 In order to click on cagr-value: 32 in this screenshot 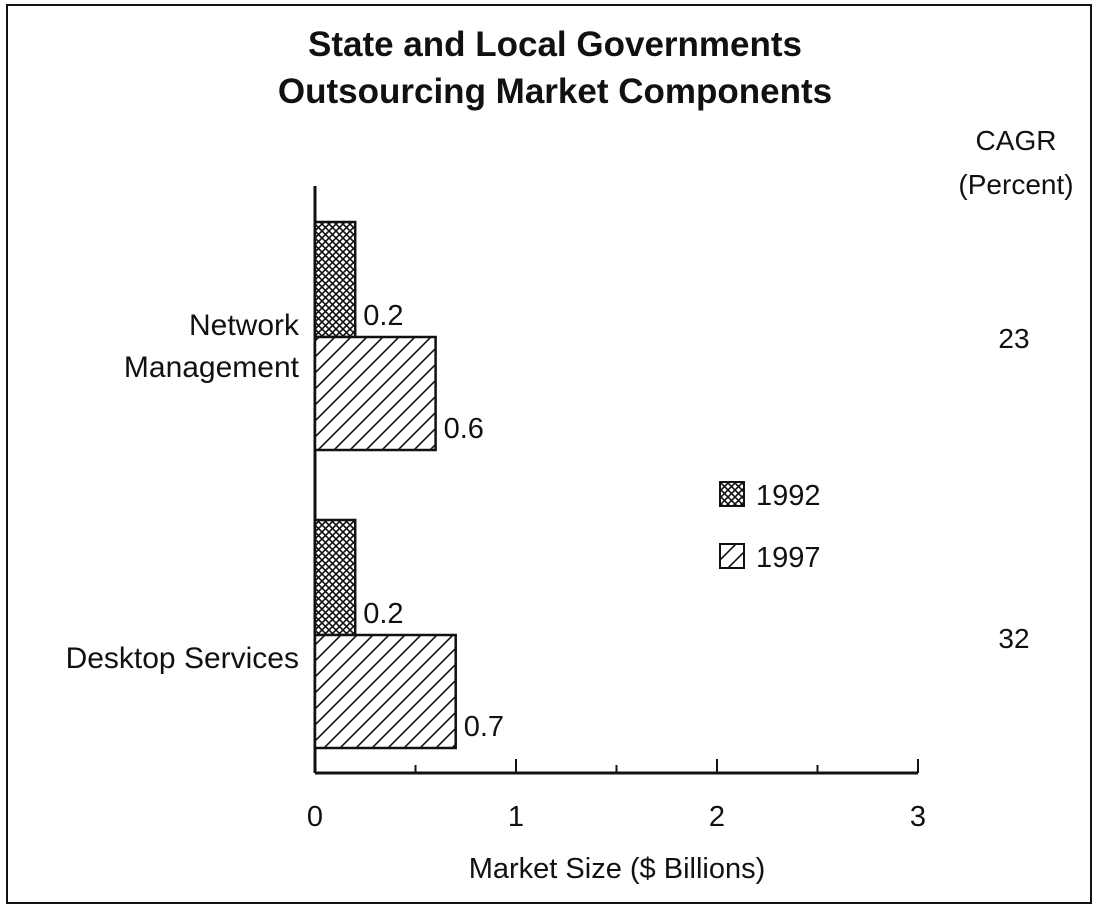, I will do `click(1013, 638)`.